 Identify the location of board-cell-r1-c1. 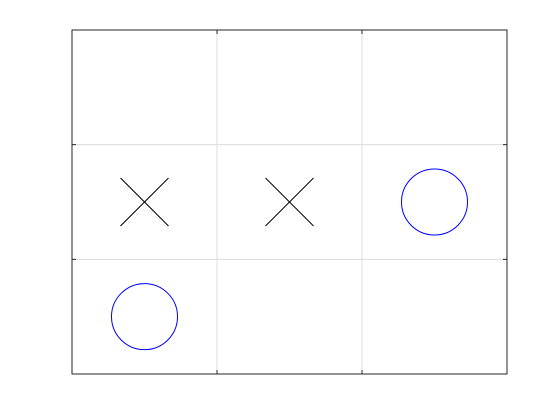
(144, 87).